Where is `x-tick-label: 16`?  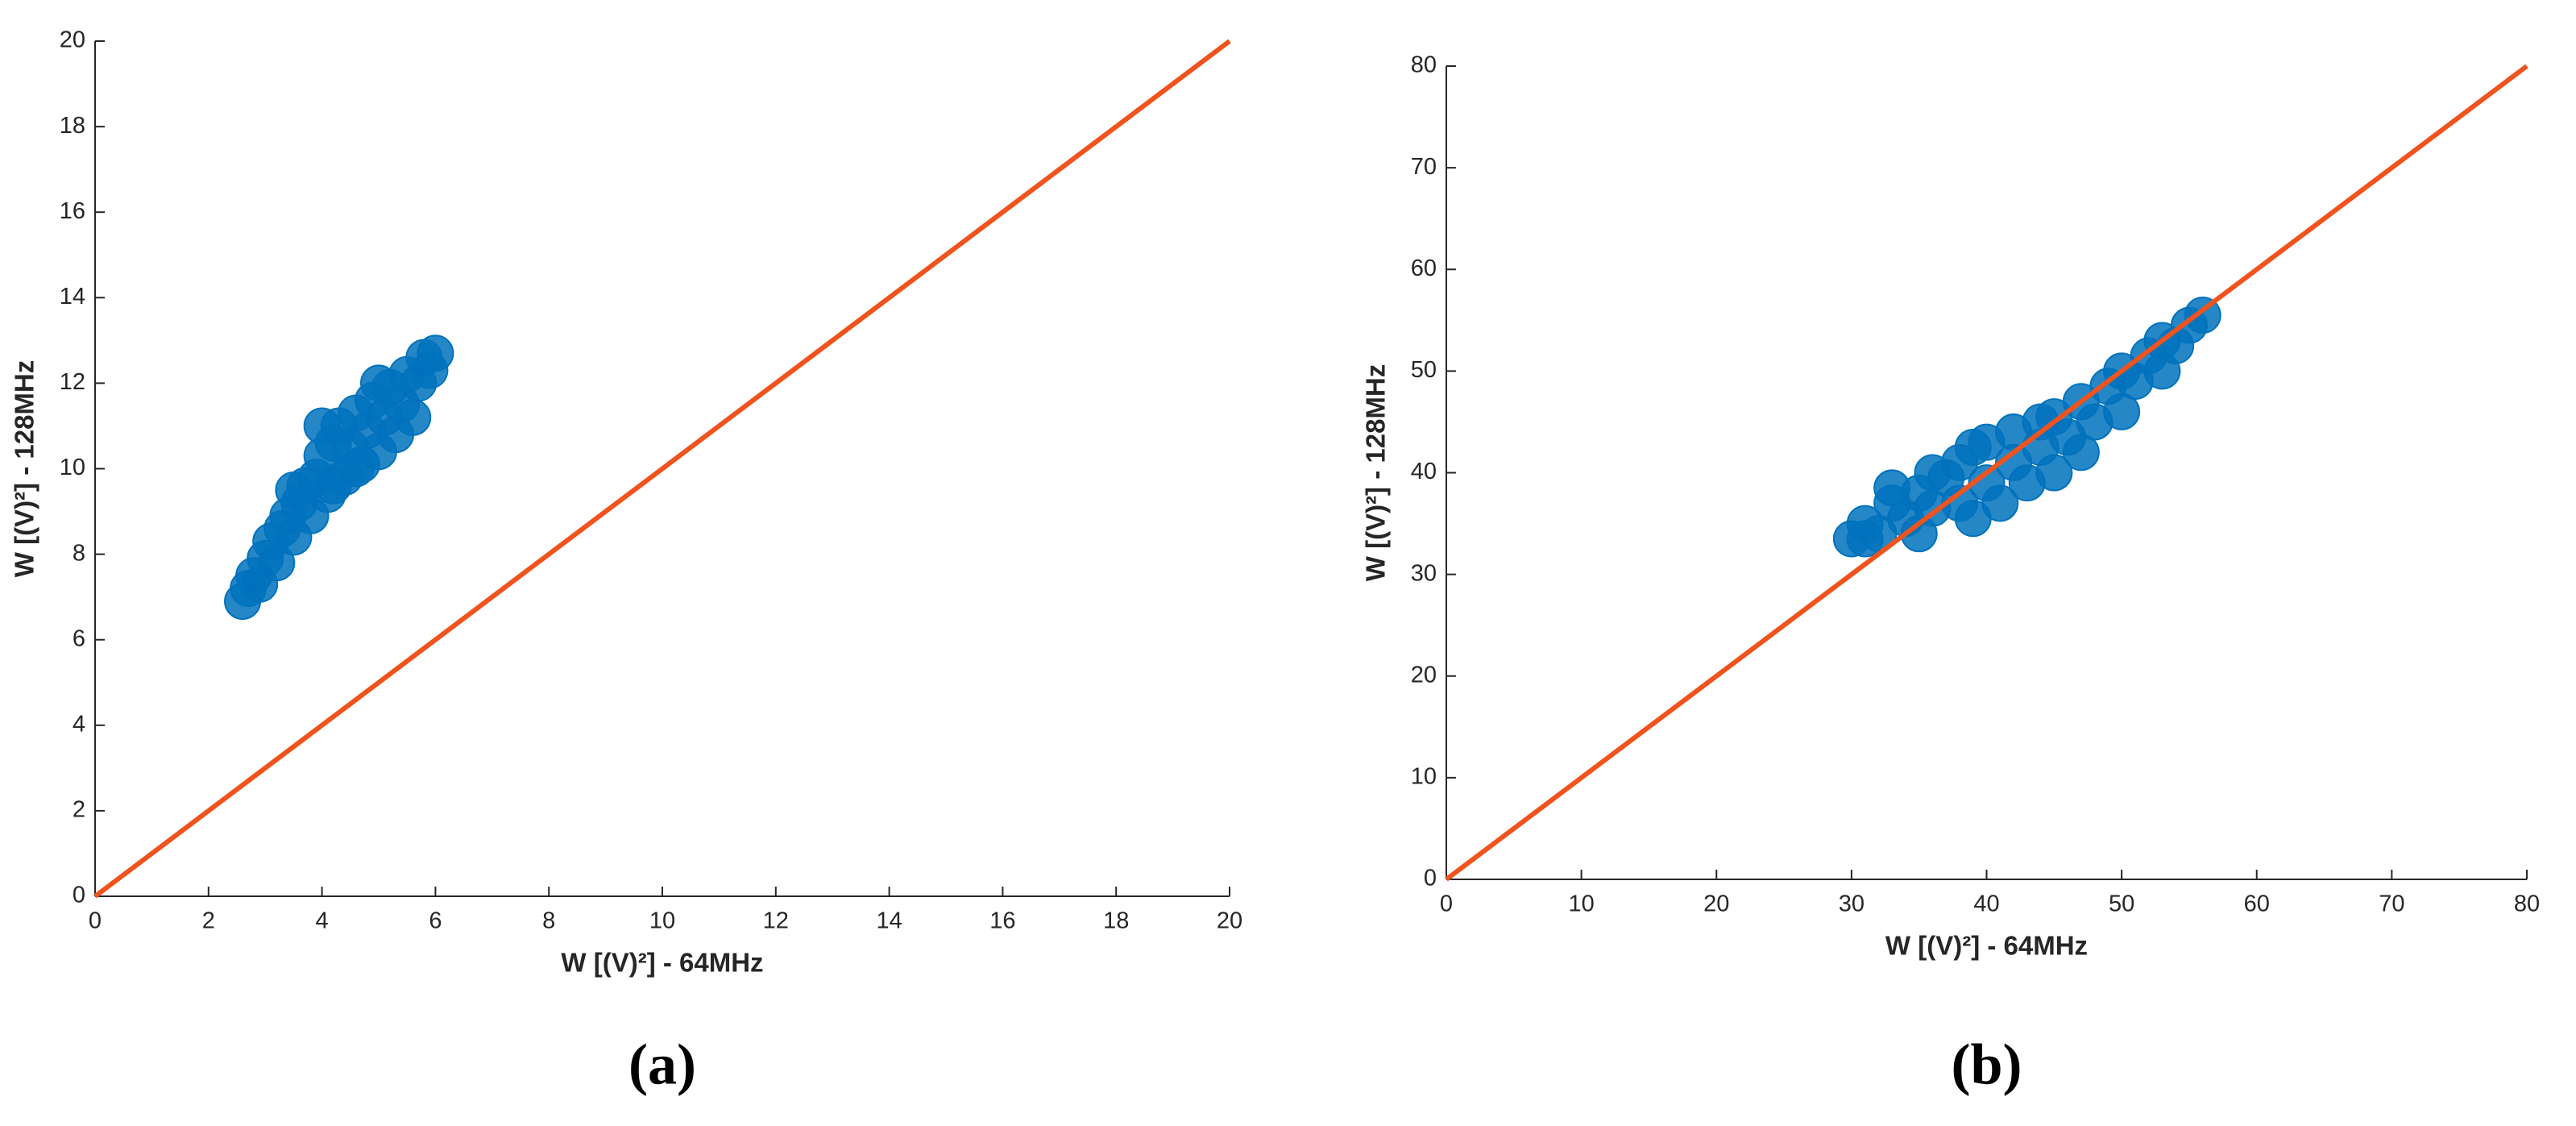 x-tick-label: 16 is located at coordinates (1002, 921).